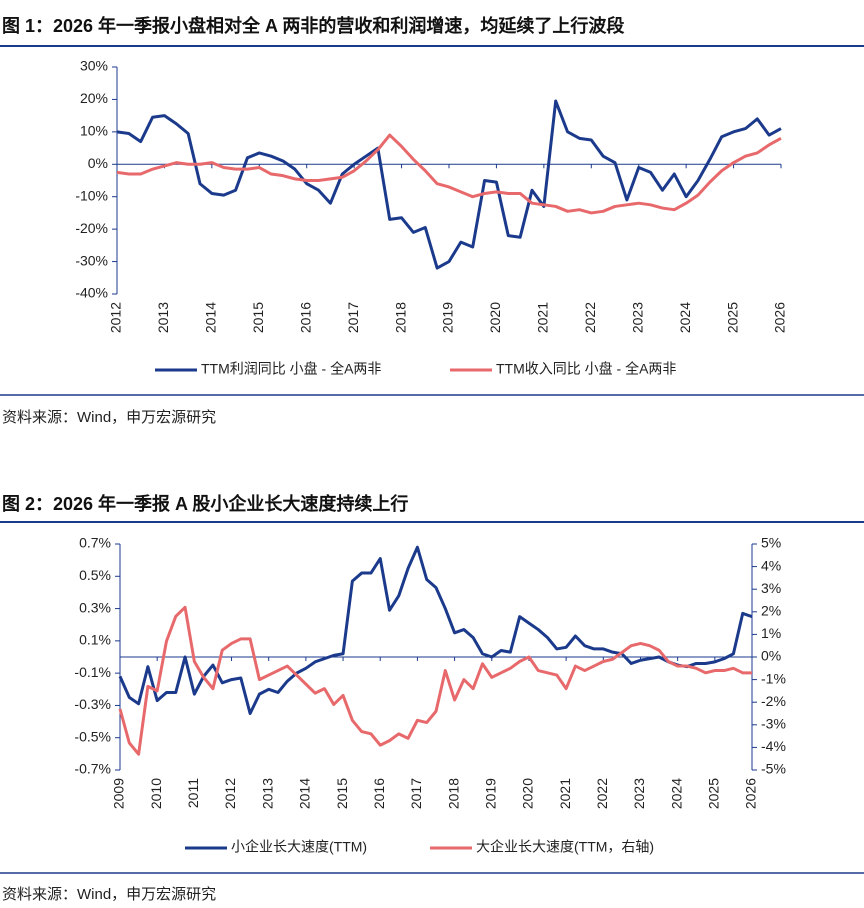 The height and width of the screenshot is (908, 864). What do you see at coordinates (92, 704) in the screenshot?
I see `y-tick-label: -0.3%` at bounding box center [92, 704].